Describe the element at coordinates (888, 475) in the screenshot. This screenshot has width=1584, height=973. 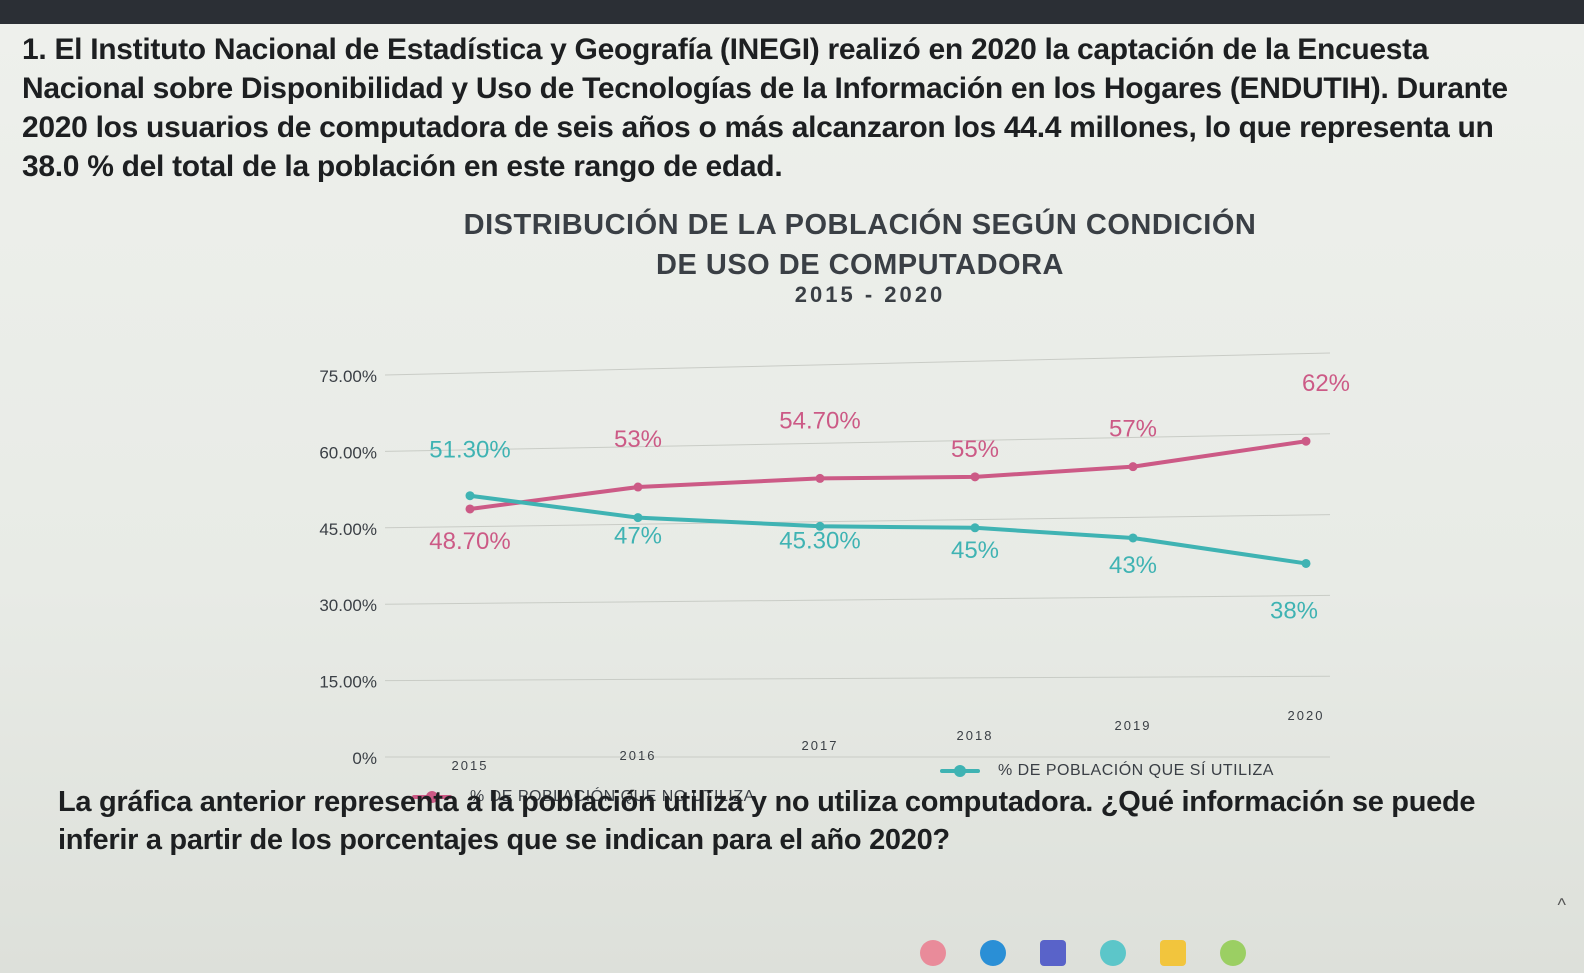
I see `series-line-no-utiliza` at that location.